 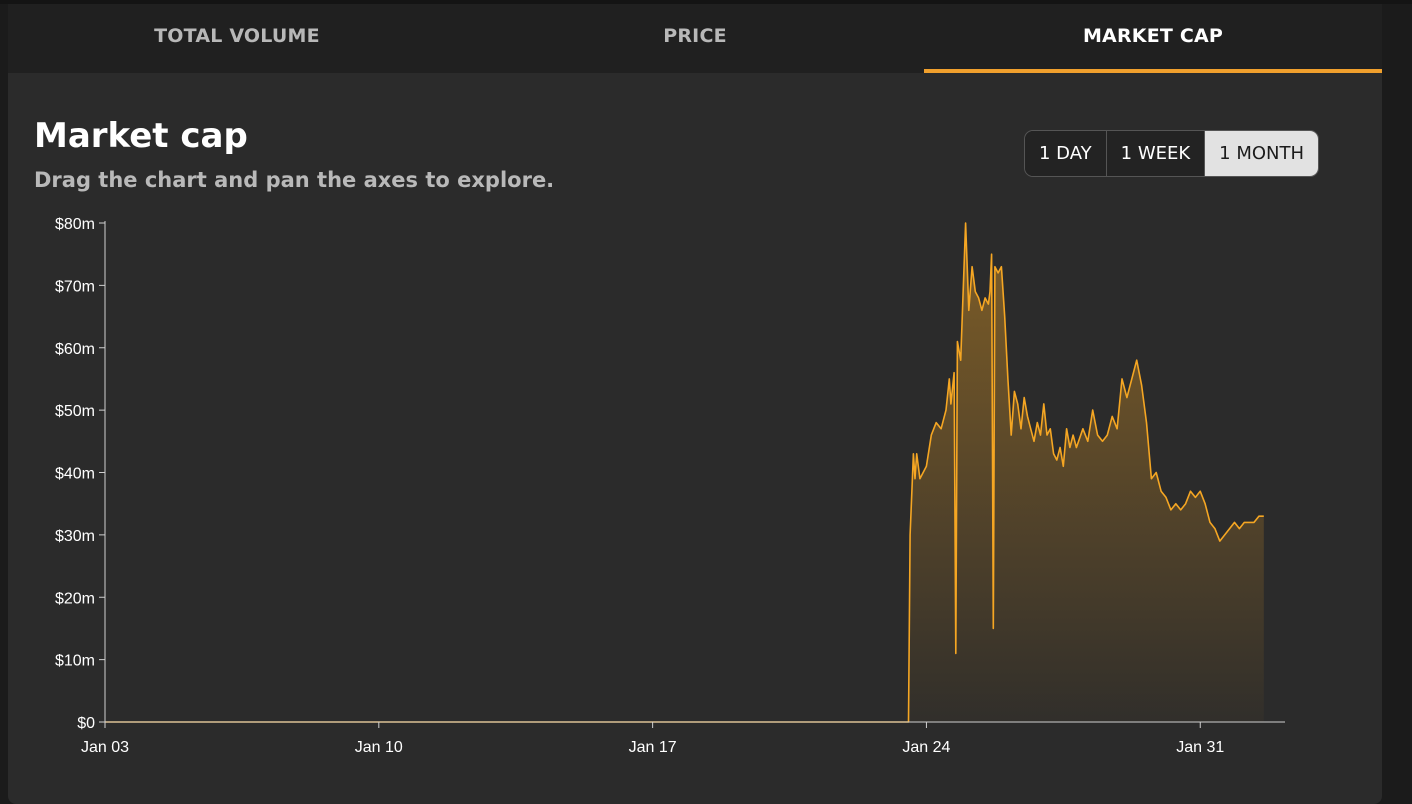 I want to click on range-1-day-button: 1 DAY, so click(x=1065, y=153).